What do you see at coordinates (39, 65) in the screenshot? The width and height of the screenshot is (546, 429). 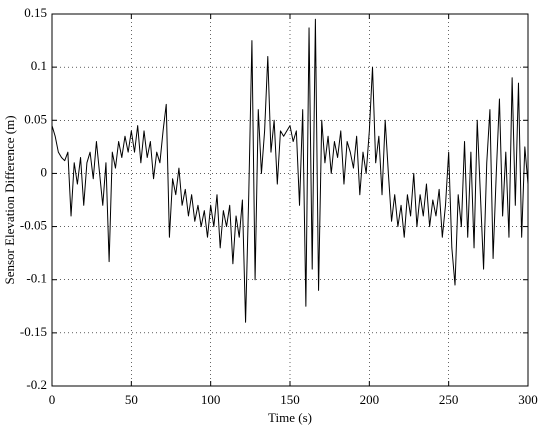 I see `y-tick-label: 0.1` at bounding box center [39, 65].